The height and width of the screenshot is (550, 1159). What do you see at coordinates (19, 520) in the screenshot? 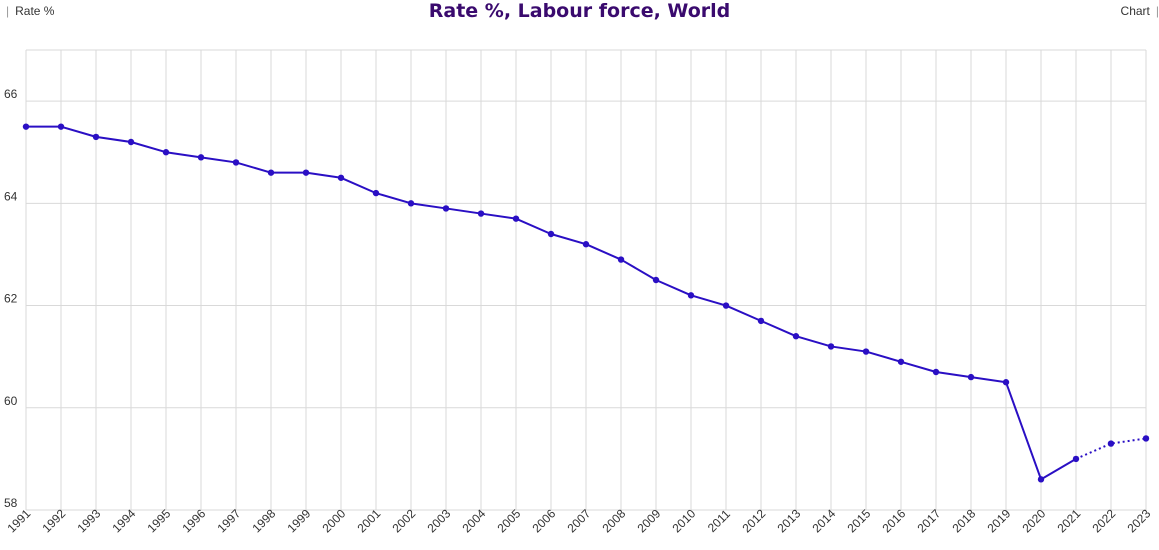
I see `x-tick-label: 1991` at bounding box center [19, 520].